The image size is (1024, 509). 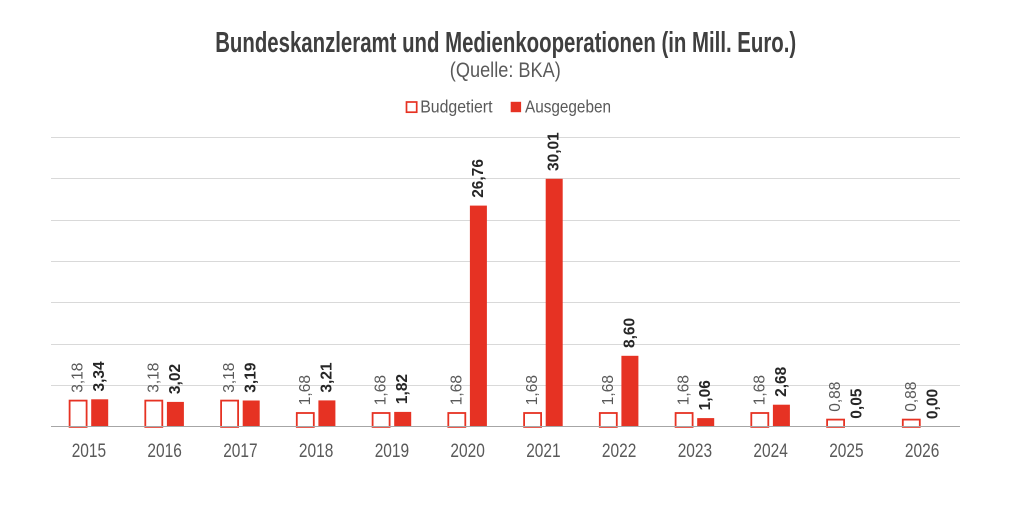 What do you see at coordinates (543, 451) in the screenshot?
I see `svg-text: 2021` at bounding box center [543, 451].